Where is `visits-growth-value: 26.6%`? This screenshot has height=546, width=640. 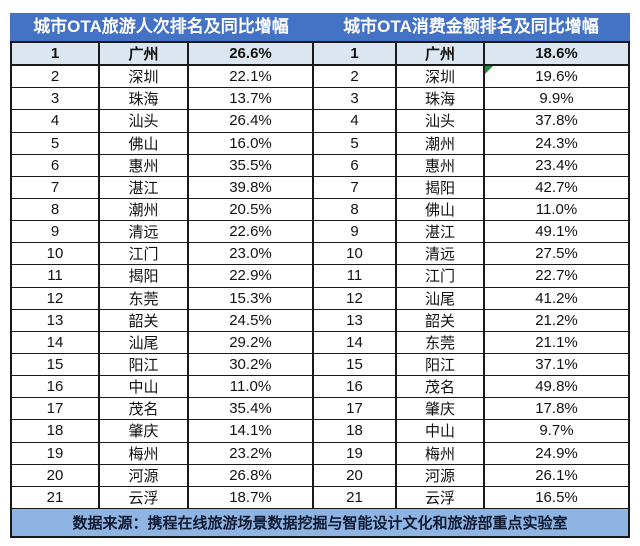 visits-growth-value: 26.6% is located at coordinates (250, 54).